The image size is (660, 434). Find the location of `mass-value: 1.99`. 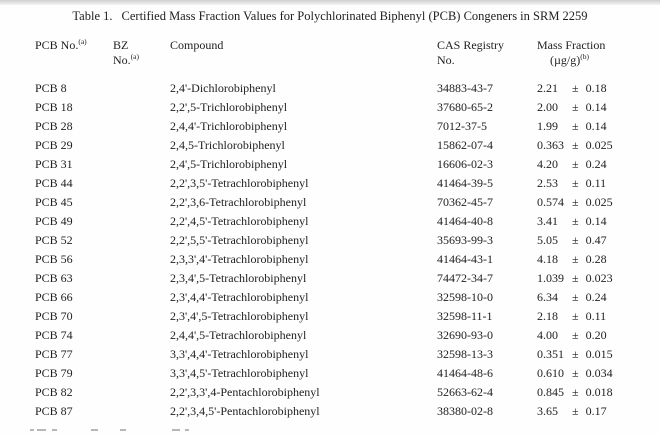

mass-value: 1.99 is located at coordinates (547, 125).